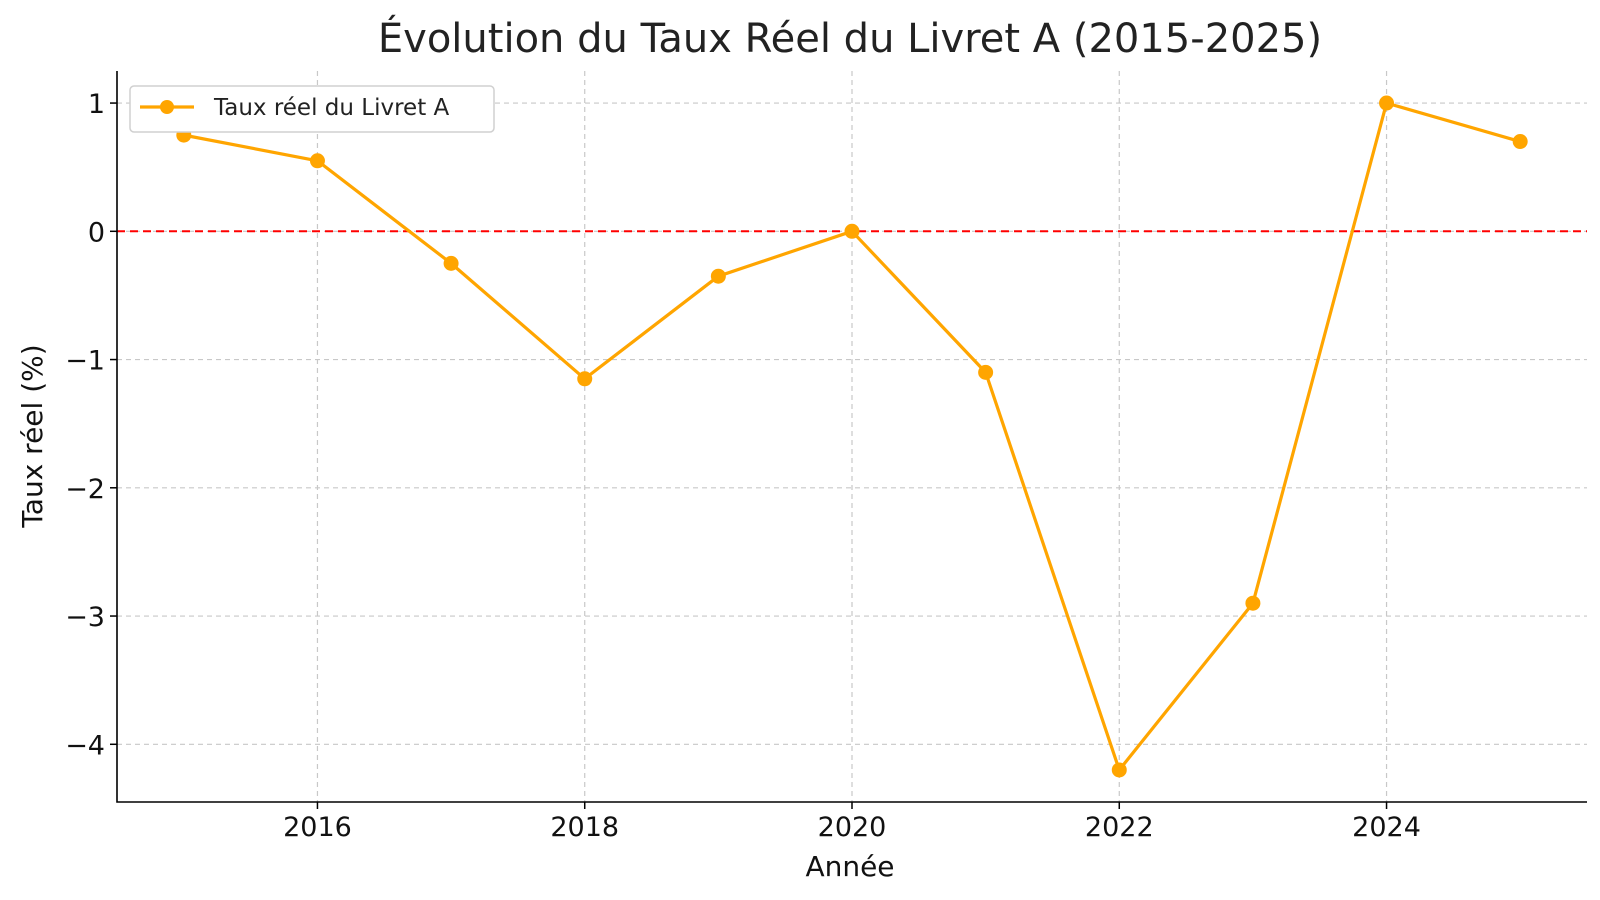 This screenshot has width=1600, height=900. What do you see at coordinates (32, 436) in the screenshot?
I see `y-axis-label: Taux réel (%)` at bounding box center [32, 436].